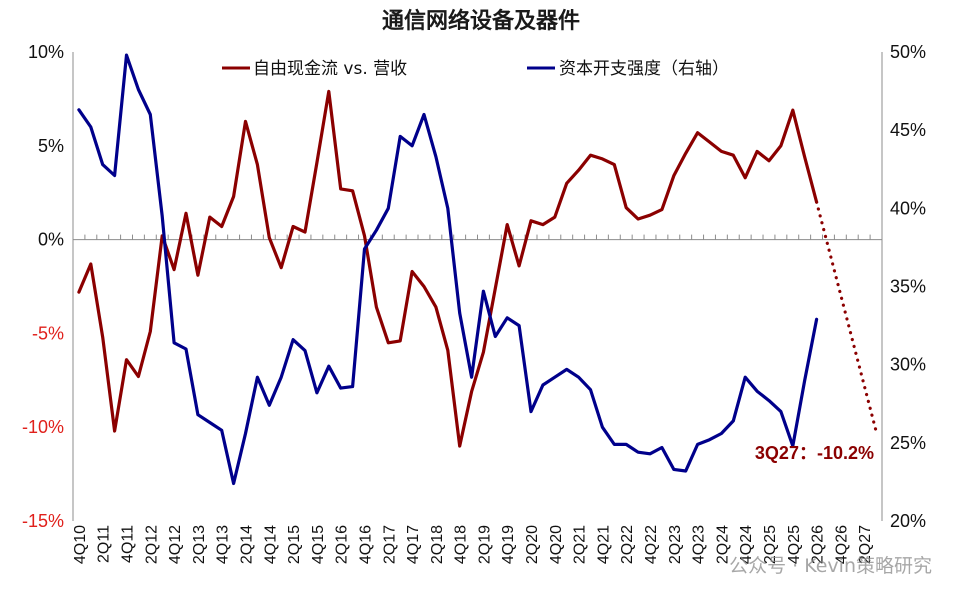 The height and width of the screenshot is (602, 963). Describe the element at coordinates (318, 544) in the screenshot. I see `x-tick-label: 4Q15` at that location.